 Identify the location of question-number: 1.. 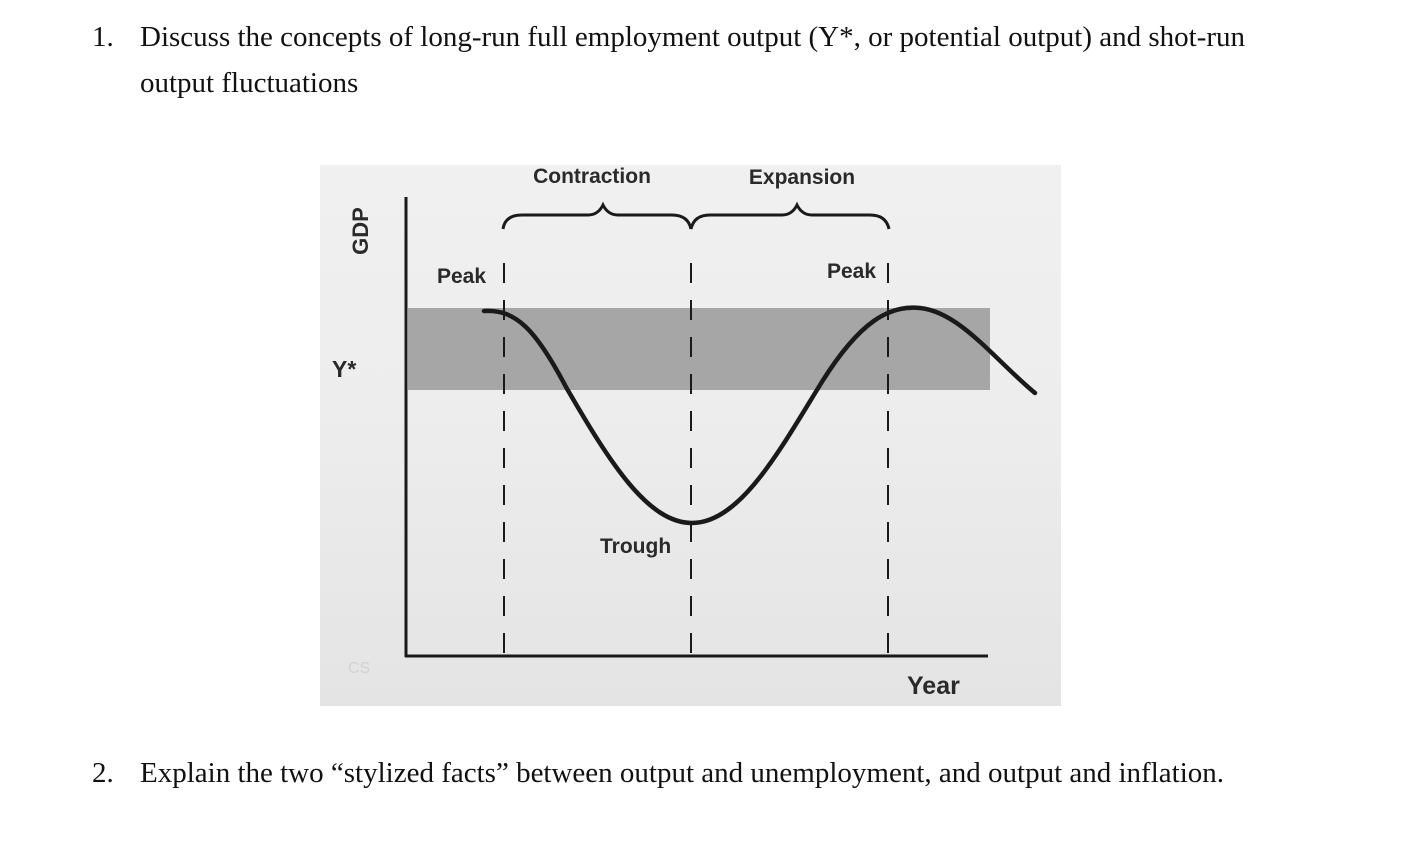
(103, 37).